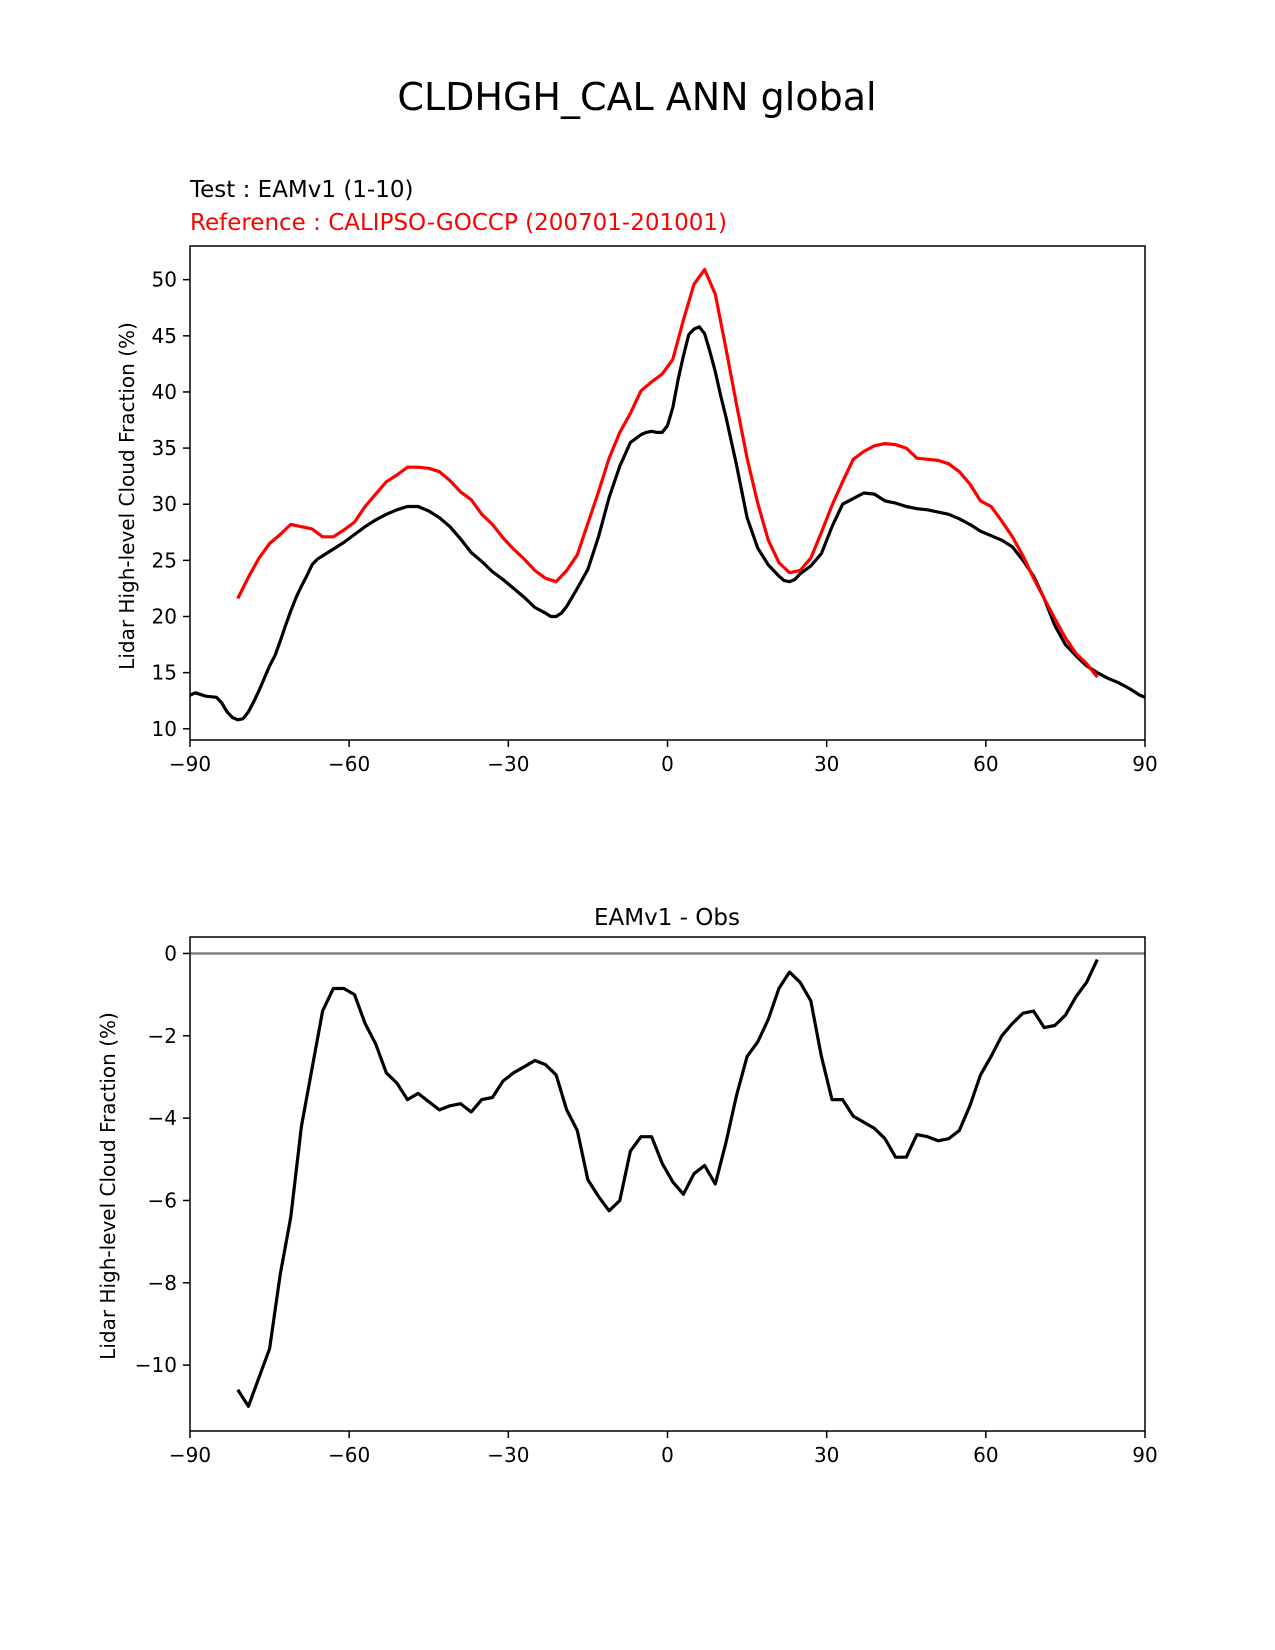  What do you see at coordinates (164, 617) in the screenshot?
I see `y-tick-label: 20` at bounding box center [164, 617].